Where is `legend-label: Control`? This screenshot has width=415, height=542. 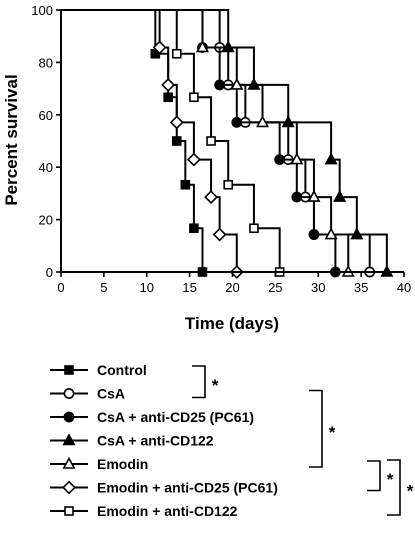
legend-label: Control is located at coordinates (122, 370).